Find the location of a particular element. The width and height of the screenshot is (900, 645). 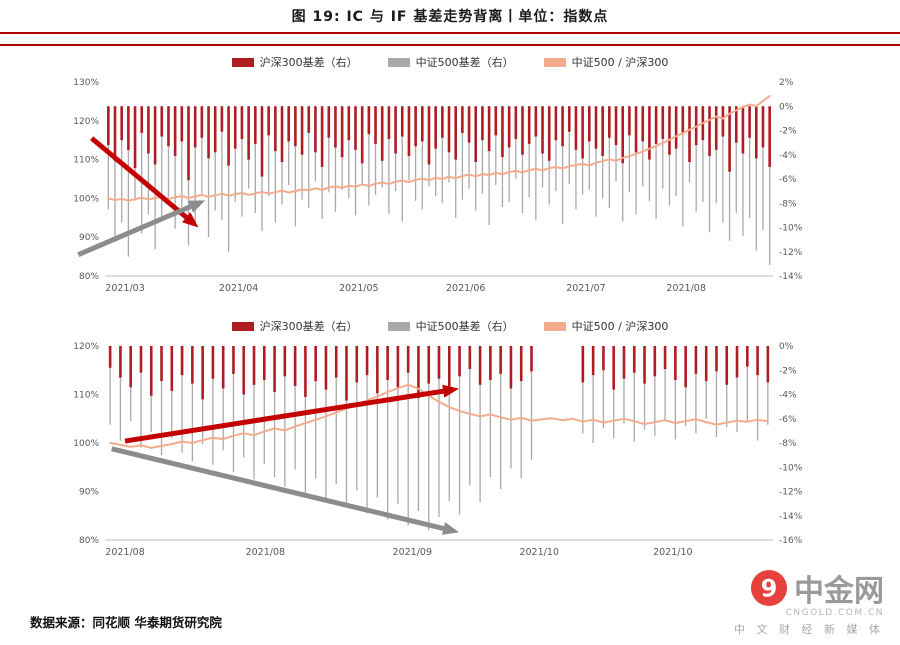

svg-text: -16% is located at coordinates (791, 541).